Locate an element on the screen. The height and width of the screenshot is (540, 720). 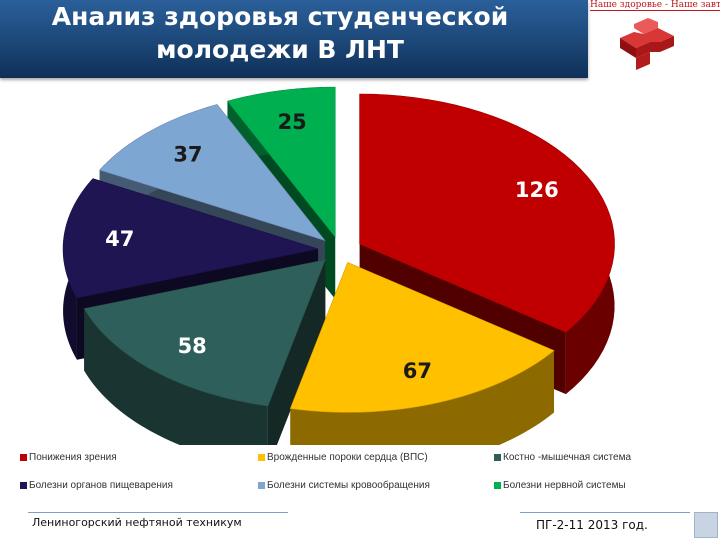
legend-item-4: Болезни органов пищеварения is located at coordinates (96, 485).